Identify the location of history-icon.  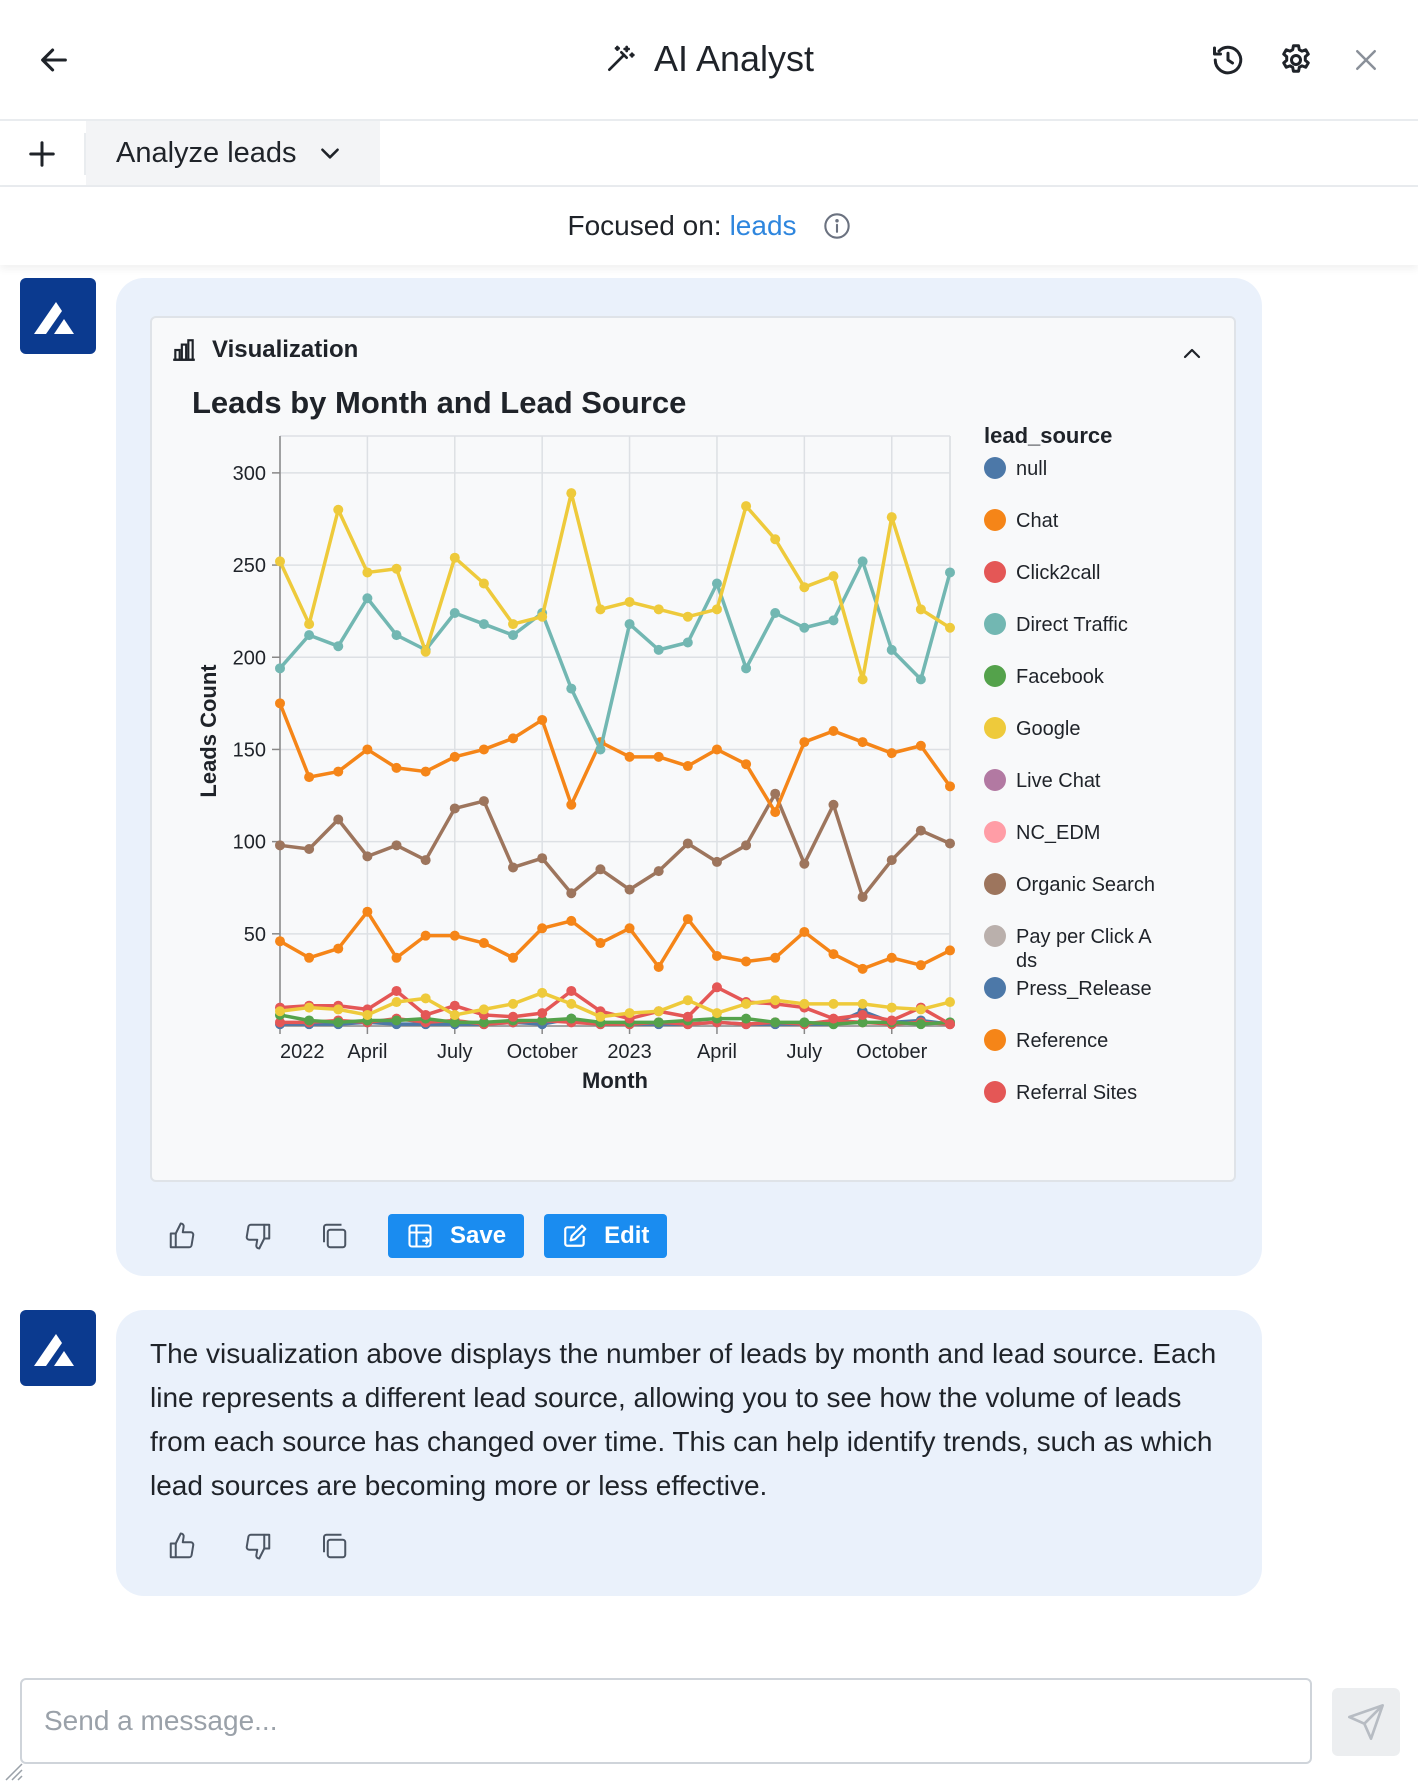
(1228, 60).